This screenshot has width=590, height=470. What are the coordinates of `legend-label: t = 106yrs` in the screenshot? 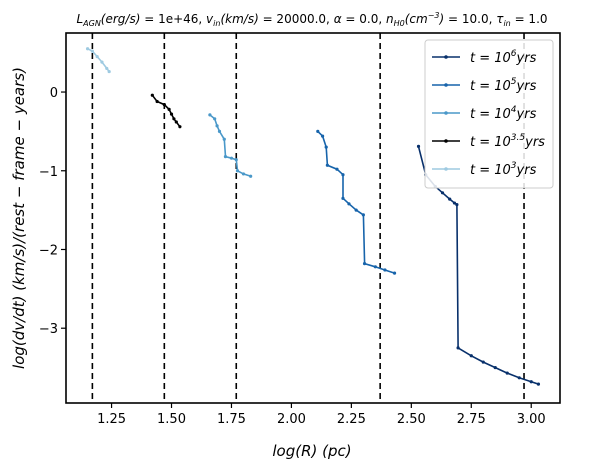 It's located at (503, 57).